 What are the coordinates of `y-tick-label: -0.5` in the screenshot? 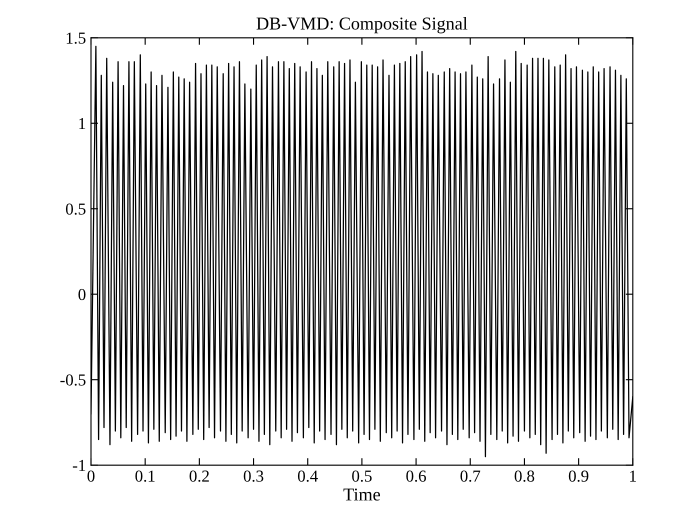 It's located at (73, 380).